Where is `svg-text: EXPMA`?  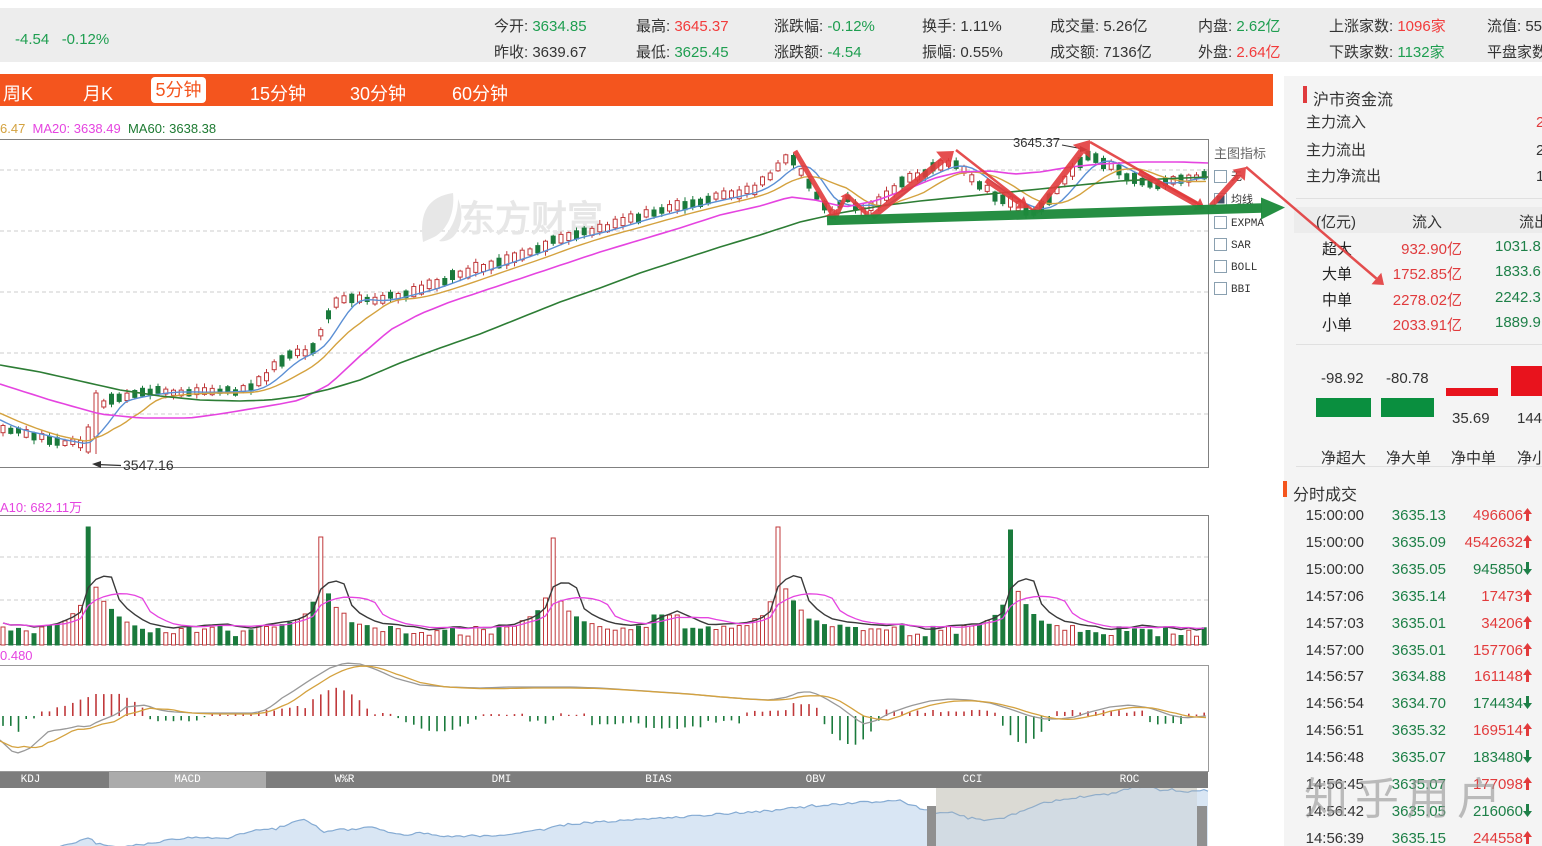 svg-text: EXPMA is located at coordinates (1247, 224).